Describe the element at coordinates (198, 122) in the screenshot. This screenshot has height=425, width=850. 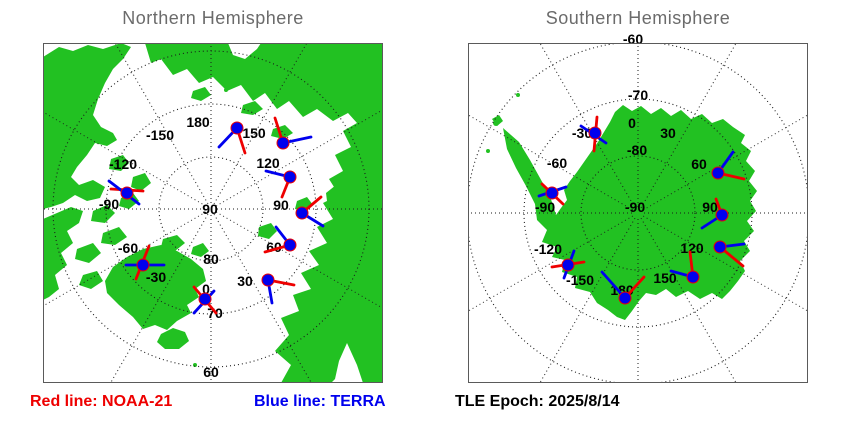
I see `grid-label: 180` at that location.